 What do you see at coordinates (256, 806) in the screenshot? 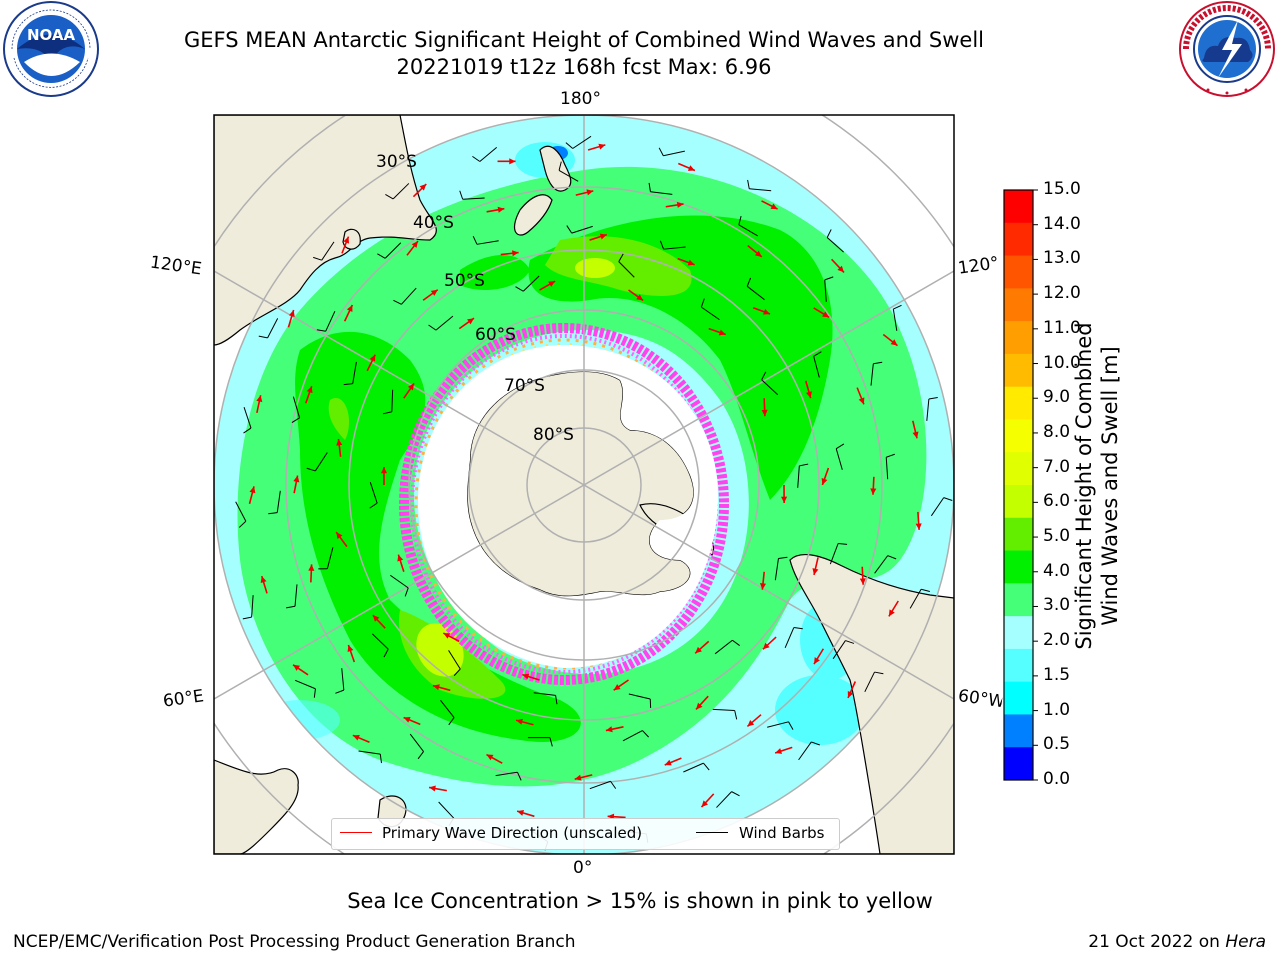
I see `africa-landmass` at bounding box center [256, 806].